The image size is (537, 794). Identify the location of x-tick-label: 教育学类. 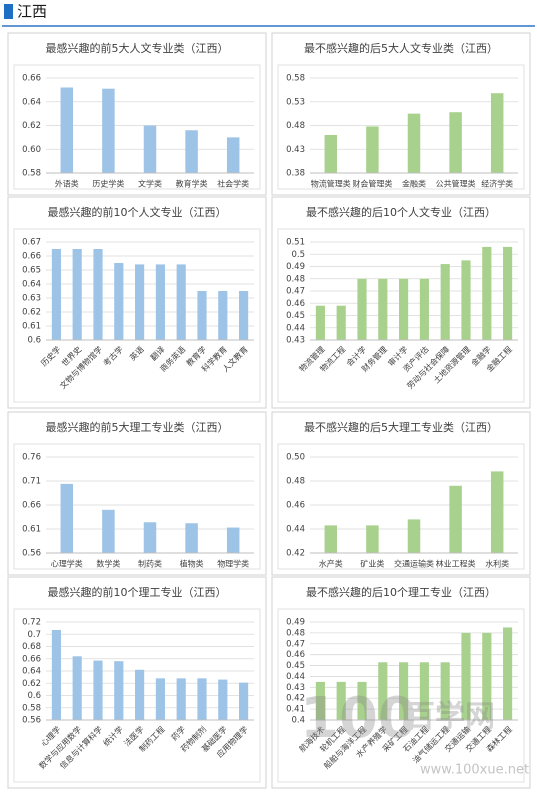
(192, 184).